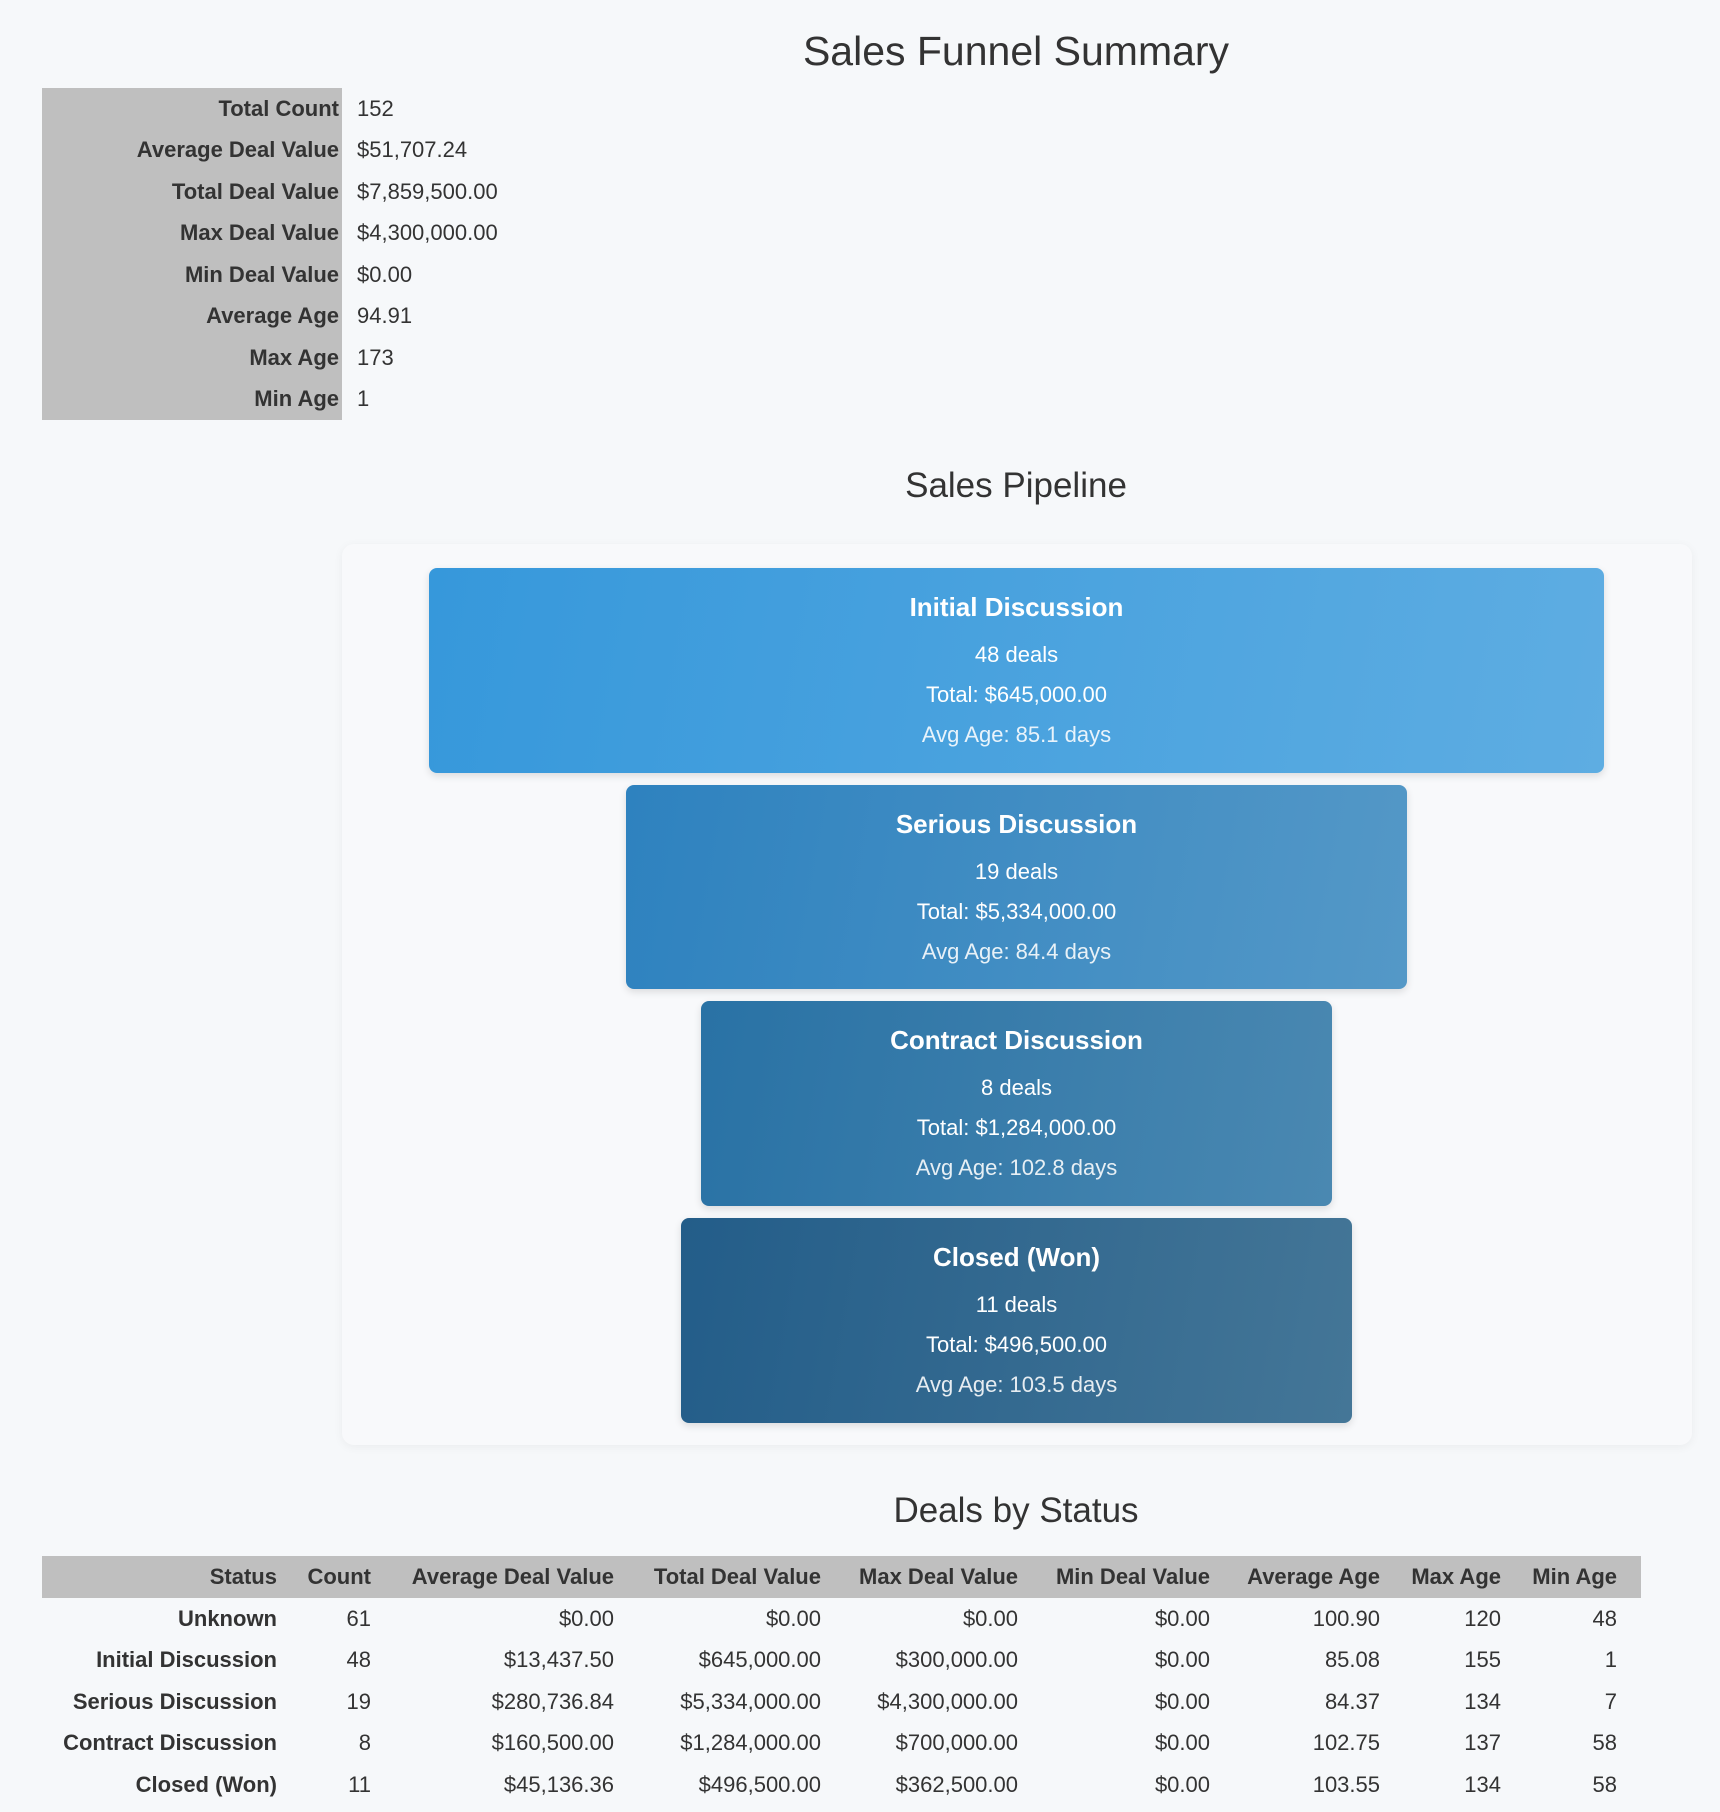 This screenshot has height=1812, width=1720. I want to click on cell-average-deal-value: $160,500.00, so click(552, 1743).